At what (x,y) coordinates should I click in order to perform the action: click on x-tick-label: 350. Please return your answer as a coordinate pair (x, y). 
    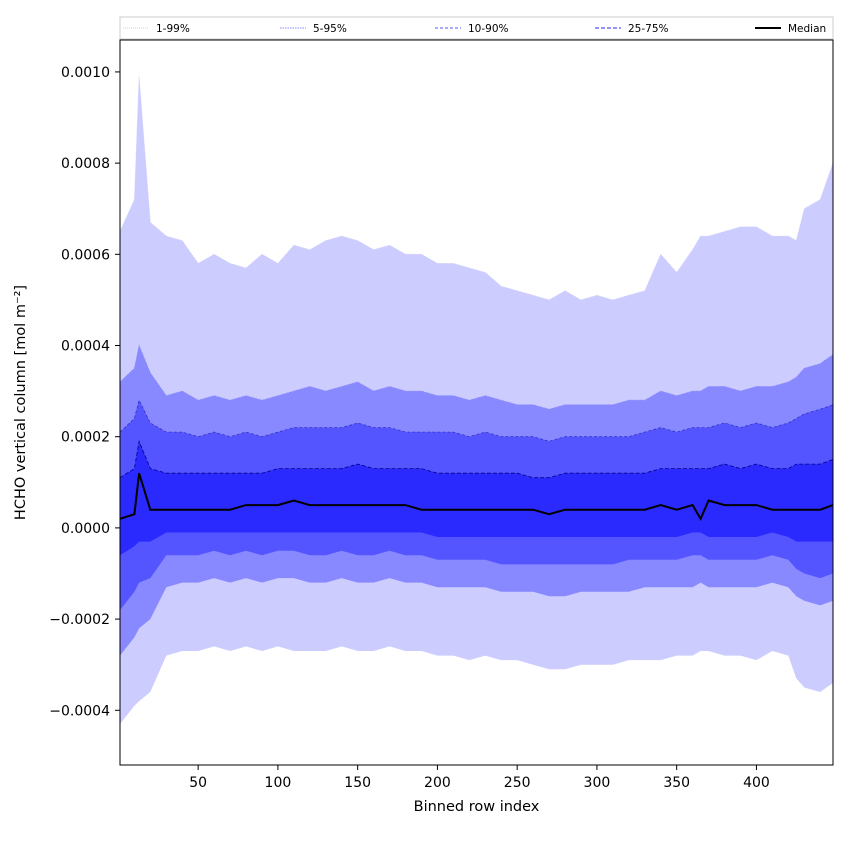
    Looking at the image, I should click on (676, 783).